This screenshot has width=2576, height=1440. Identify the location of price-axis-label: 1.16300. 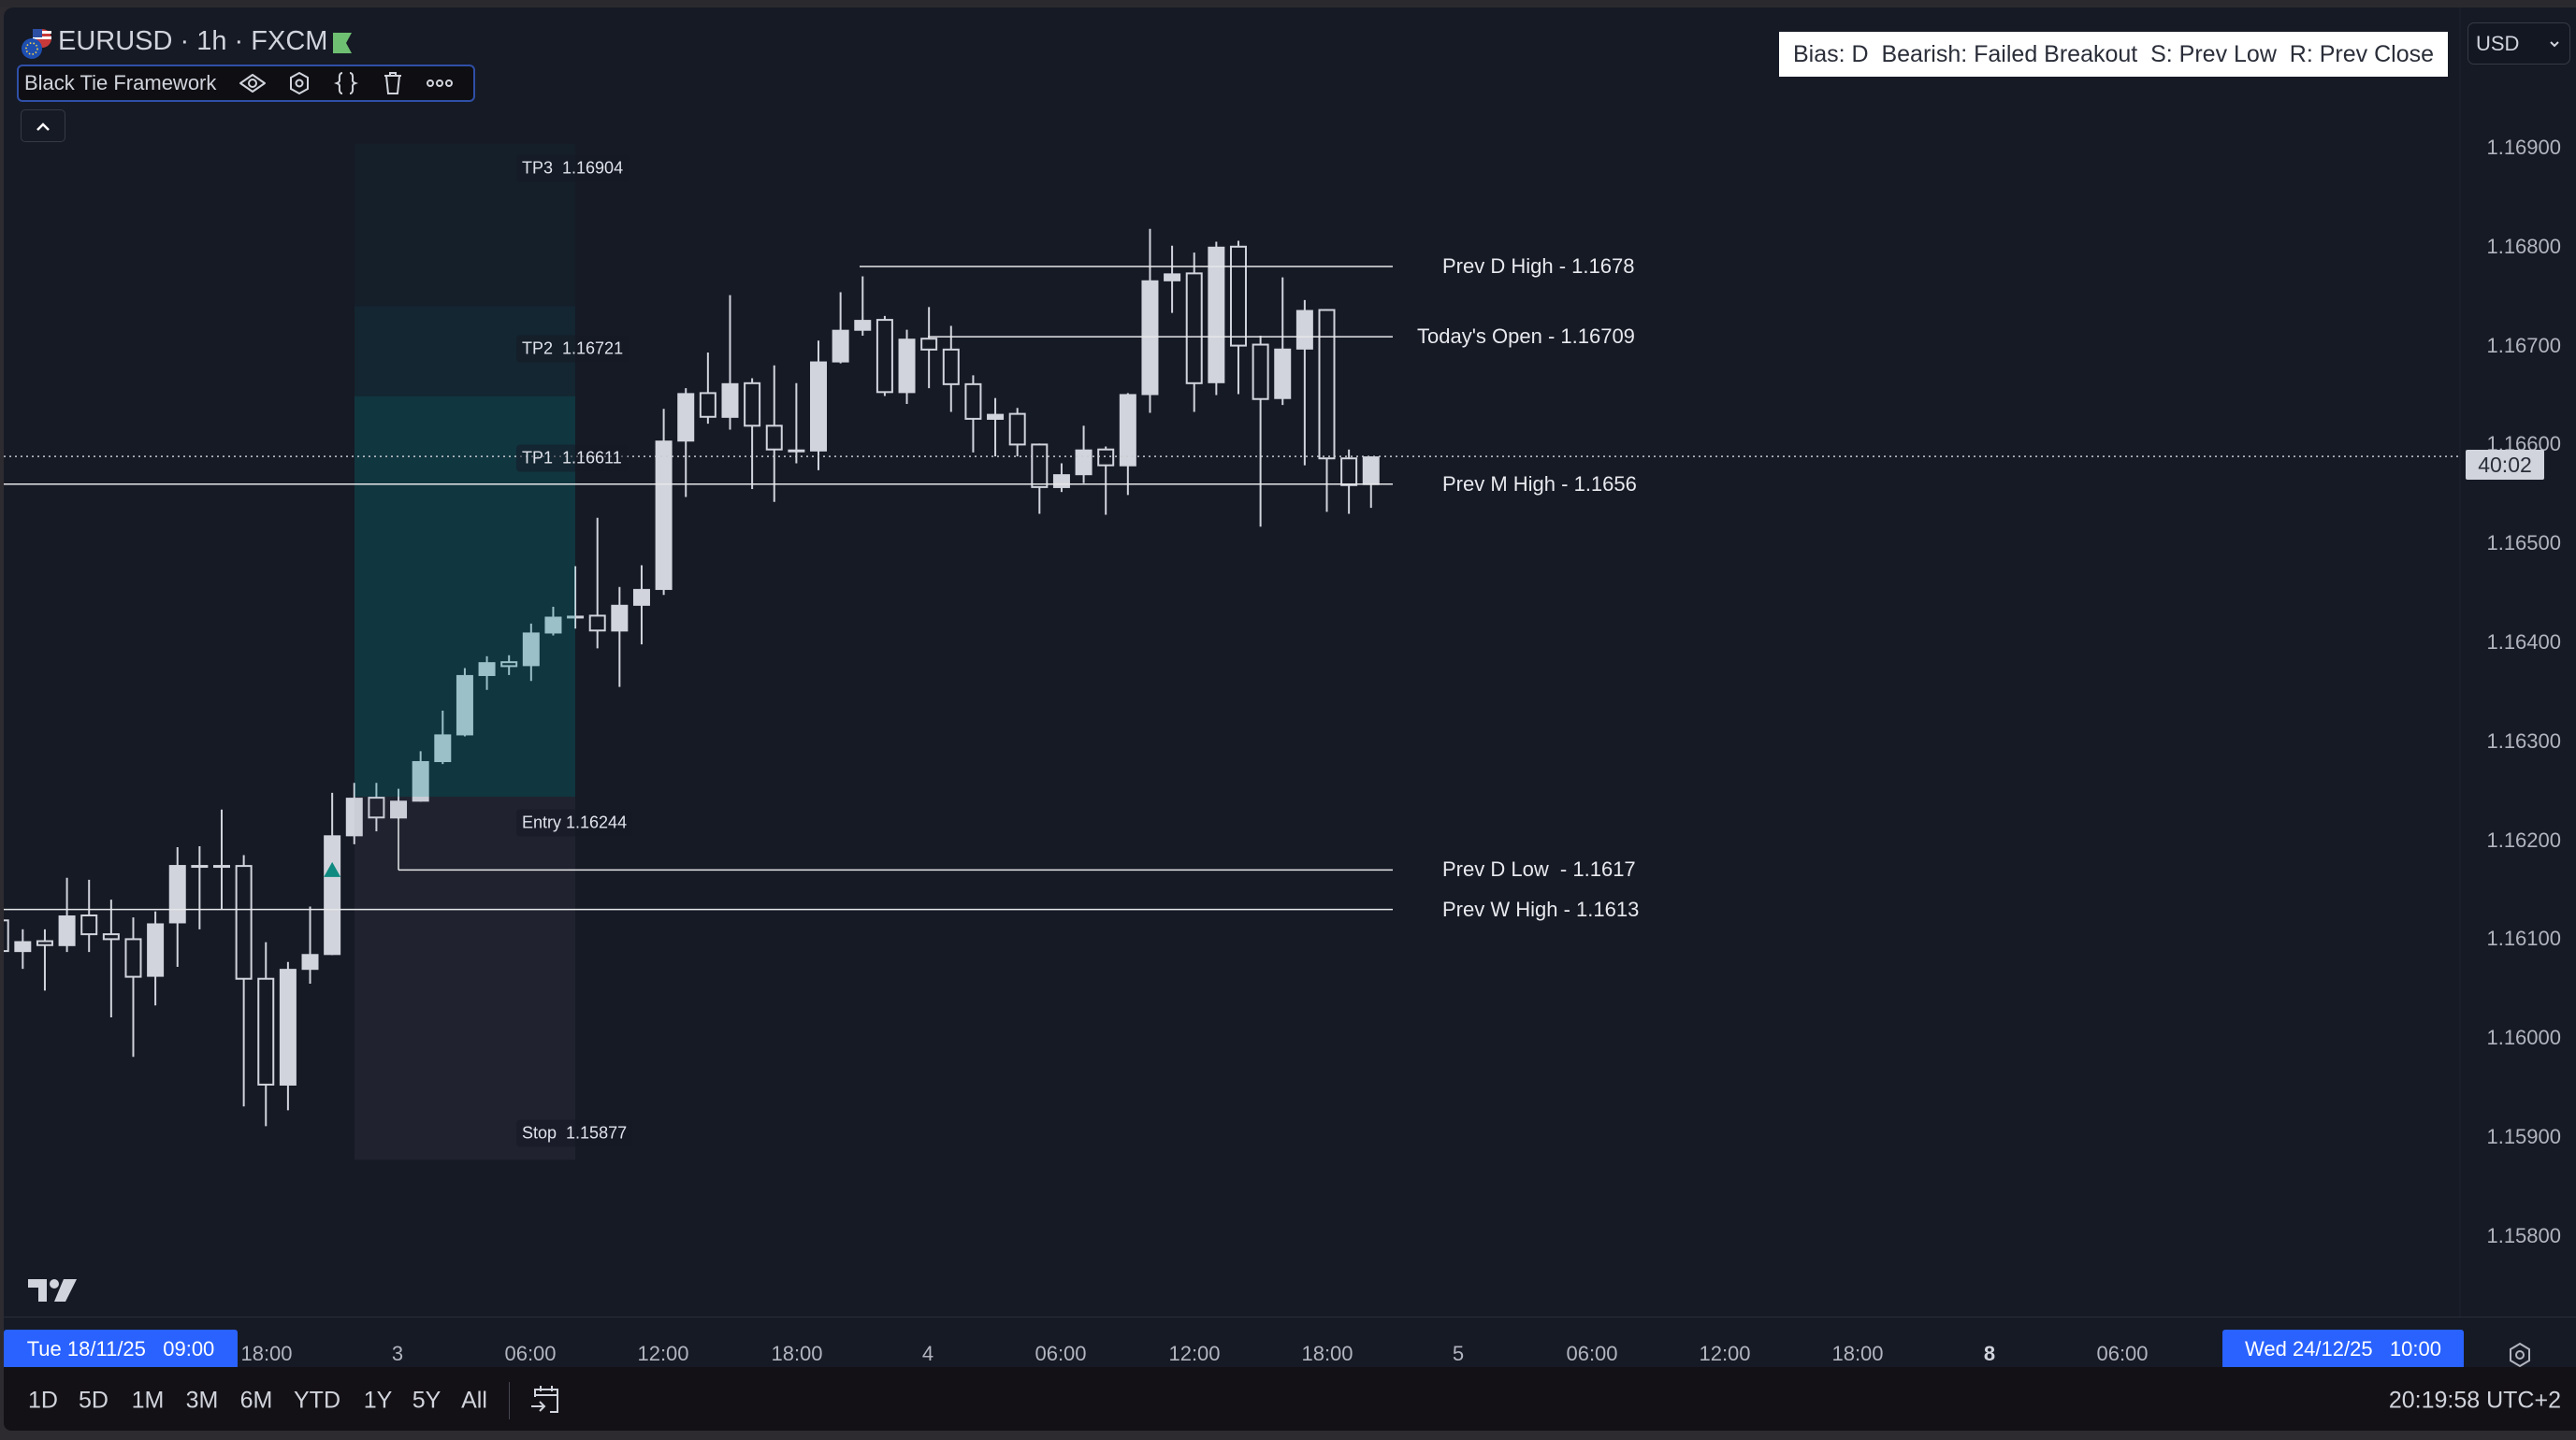
(2523, 740).